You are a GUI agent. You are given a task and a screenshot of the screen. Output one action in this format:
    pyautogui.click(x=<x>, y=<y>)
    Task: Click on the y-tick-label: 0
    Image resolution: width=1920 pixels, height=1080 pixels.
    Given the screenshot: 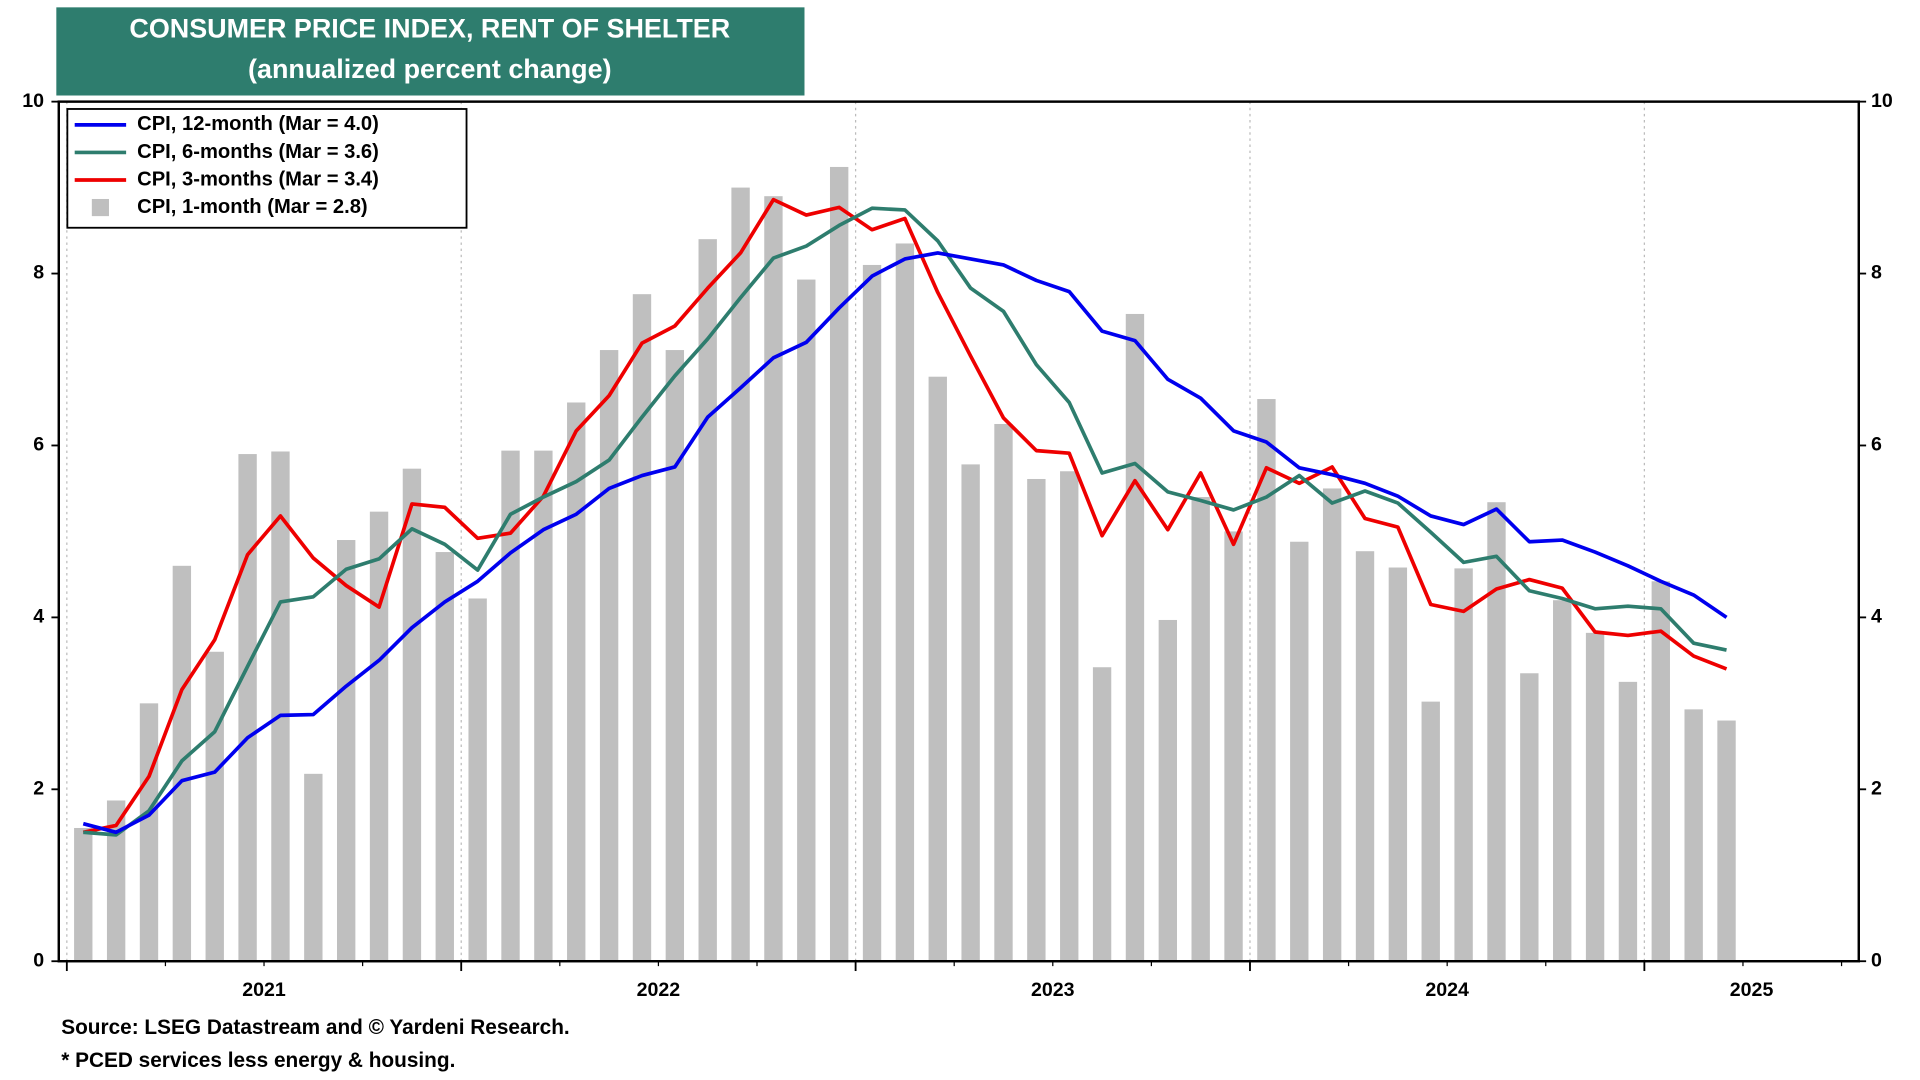 What is the action you would take?
    pyautogui.click(x=38, y=960)
    